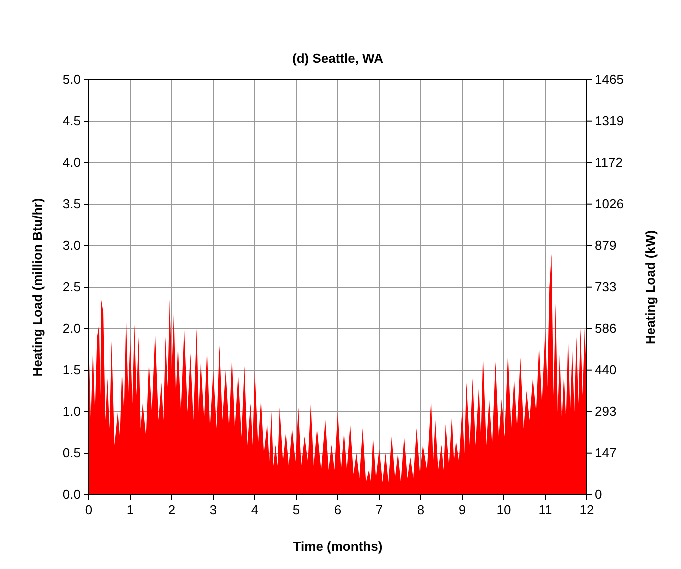 This screenshot has height=569, width=681. I want to click on y2-tick-label: 879, so click(606, 246).